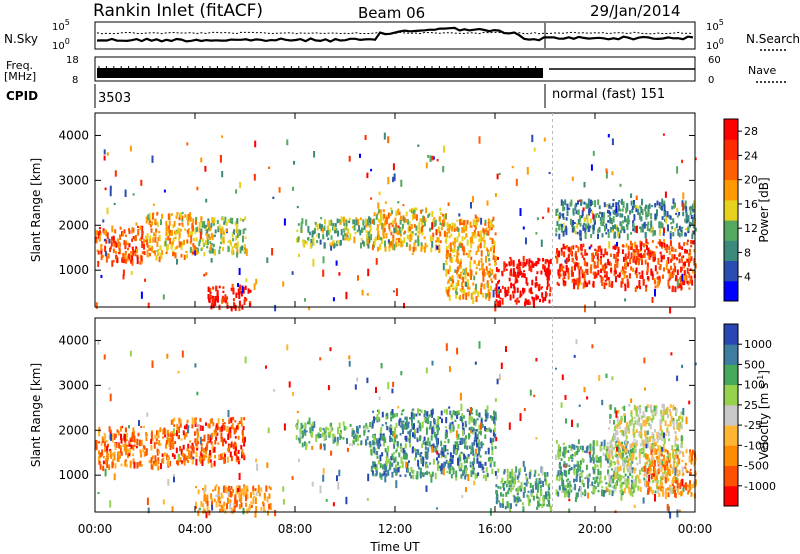  Describe the element at coordinates (391, 13) in the screenshot. I see `beam-label: Beam 06` at that location.